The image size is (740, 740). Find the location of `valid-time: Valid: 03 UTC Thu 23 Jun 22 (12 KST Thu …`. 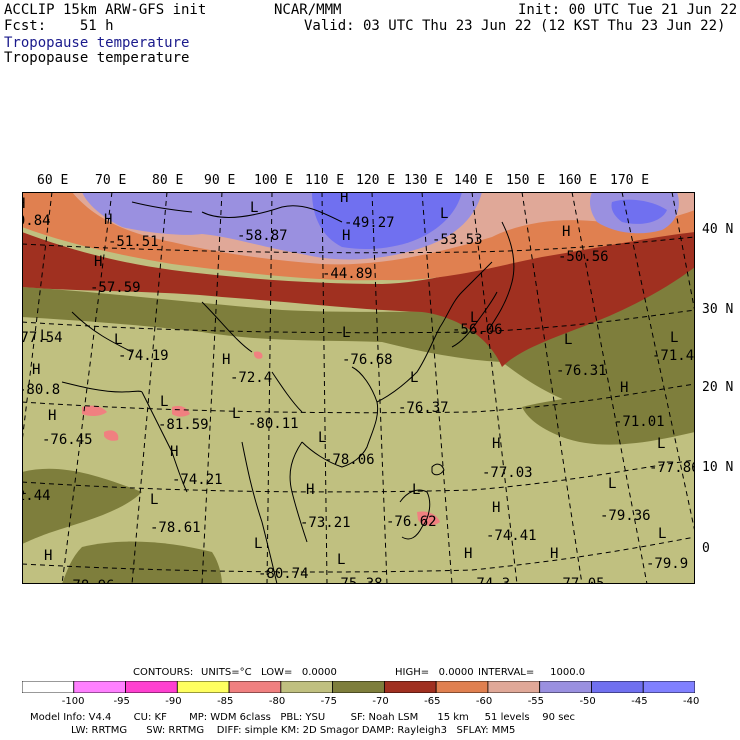

valid-time: Valid: 03 UTC Thu 23 Jun 22 (12 KST Thu … is located at coordinates (515, 26).